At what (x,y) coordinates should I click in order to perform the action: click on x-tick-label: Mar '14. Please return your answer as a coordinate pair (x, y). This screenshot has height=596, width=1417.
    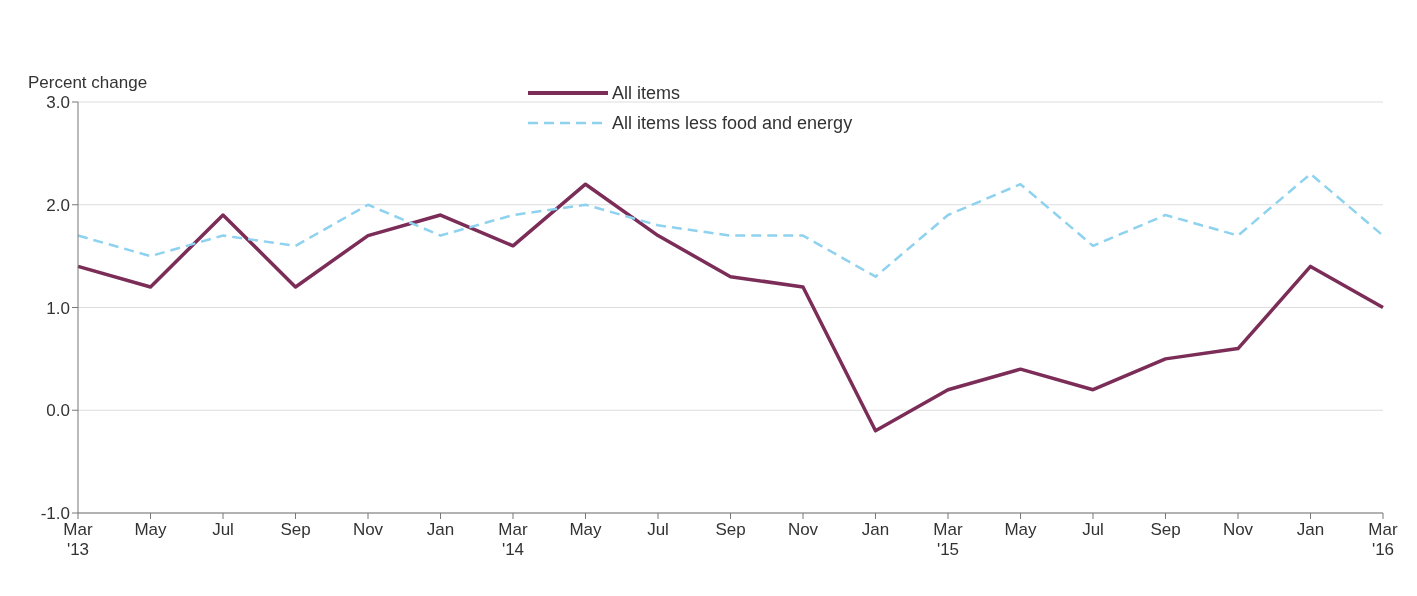
    Looking at the image, I should click on (513, 539).